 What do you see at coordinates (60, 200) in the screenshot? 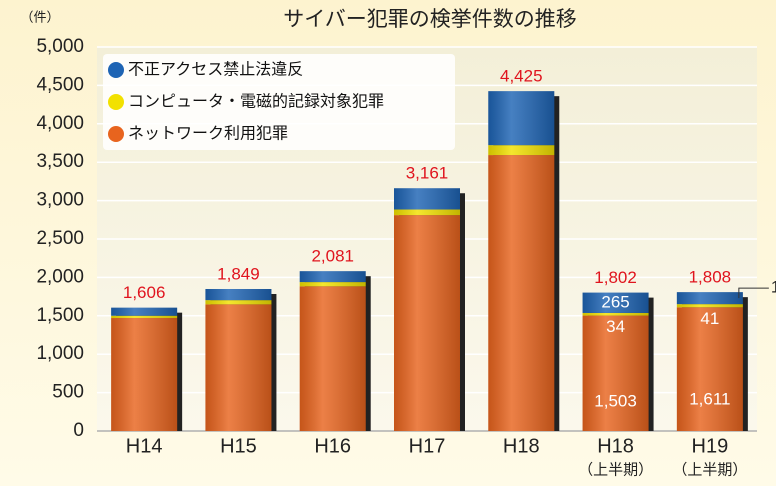
I see `y-tick-label: 3,000` at bounding box center [60, 200].